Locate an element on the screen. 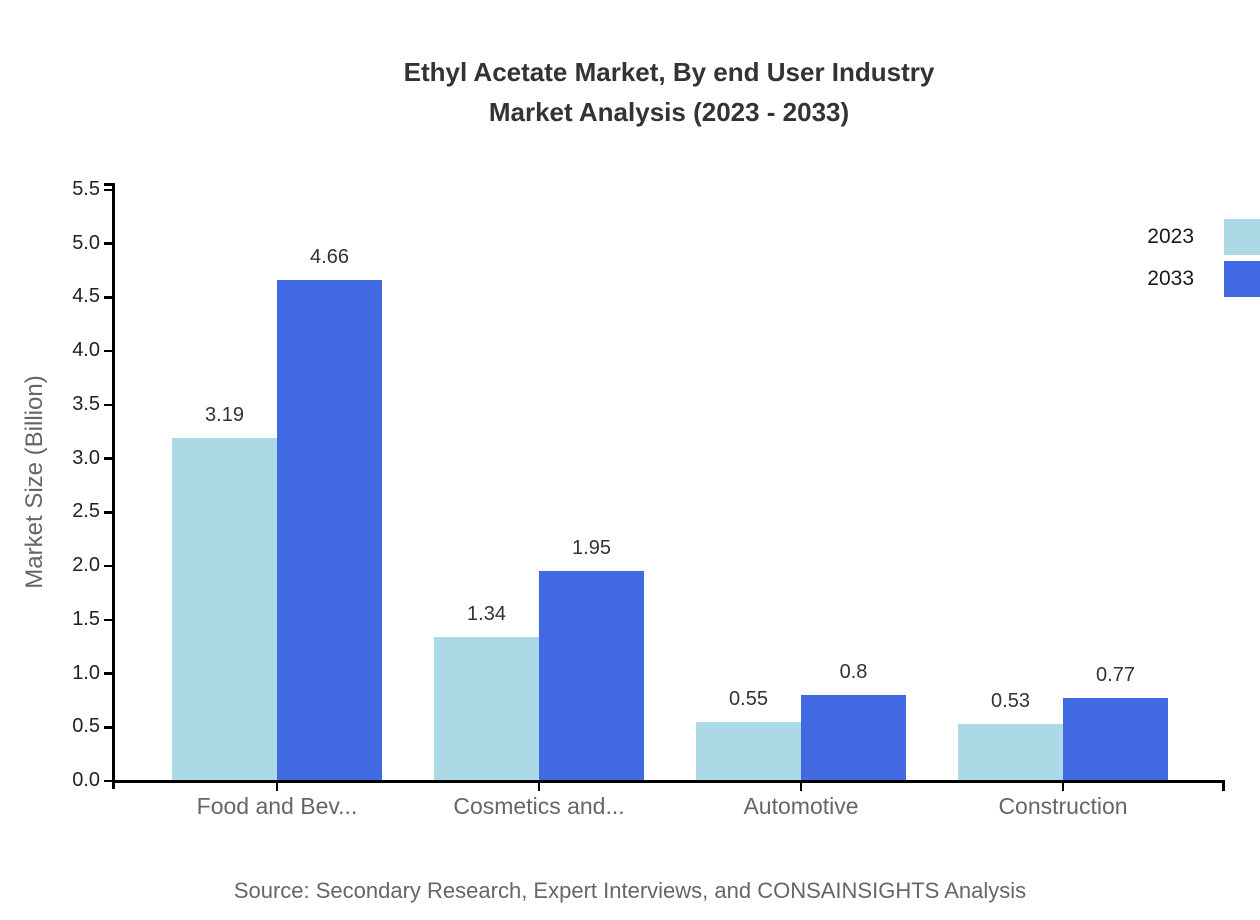 Image resolution: width=1260 pixels, height=920 pixels. bar-value-label-2033-automotive: 0.8 is located at coordinates (853, 672).